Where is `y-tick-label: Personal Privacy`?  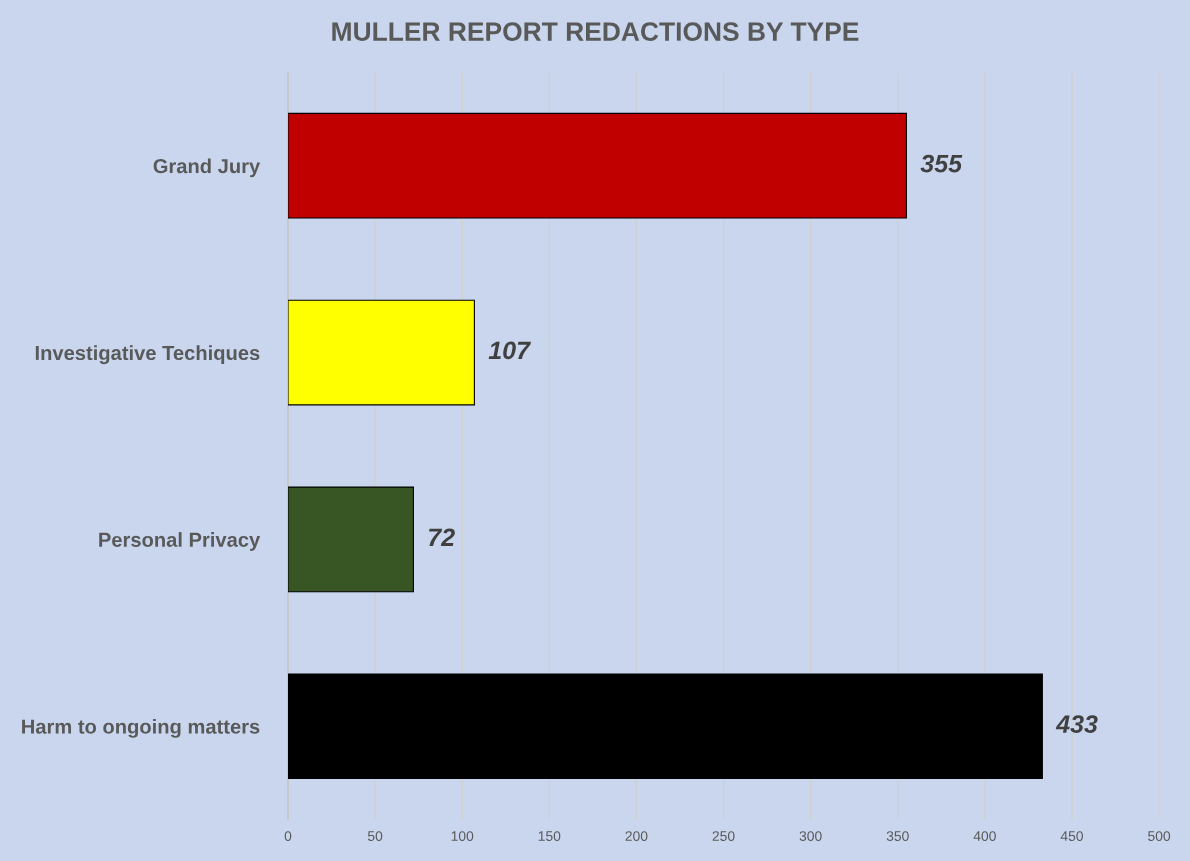 y-tick-label: Personal Privacy is located at coordinates (180, 541).